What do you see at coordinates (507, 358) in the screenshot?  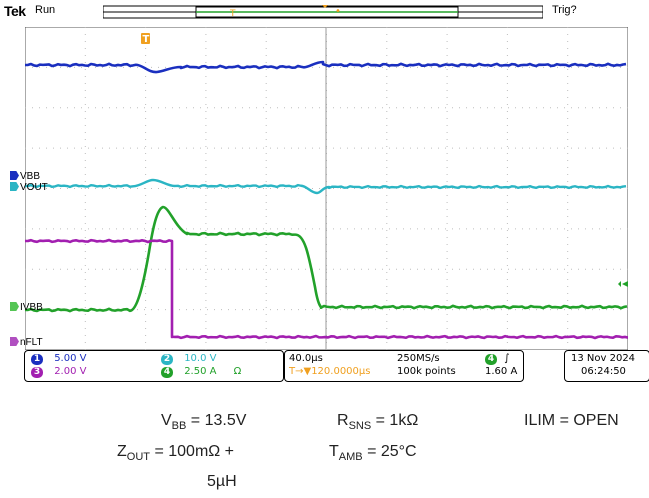 I see `rising-edge-icon: ∫` at bounding box center [507, 358].